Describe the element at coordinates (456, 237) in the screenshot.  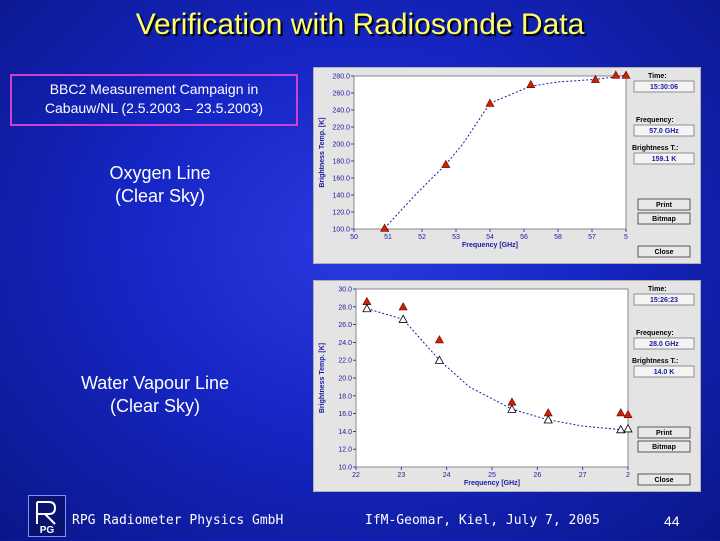
I see `x-tick-label: 53` at that location.